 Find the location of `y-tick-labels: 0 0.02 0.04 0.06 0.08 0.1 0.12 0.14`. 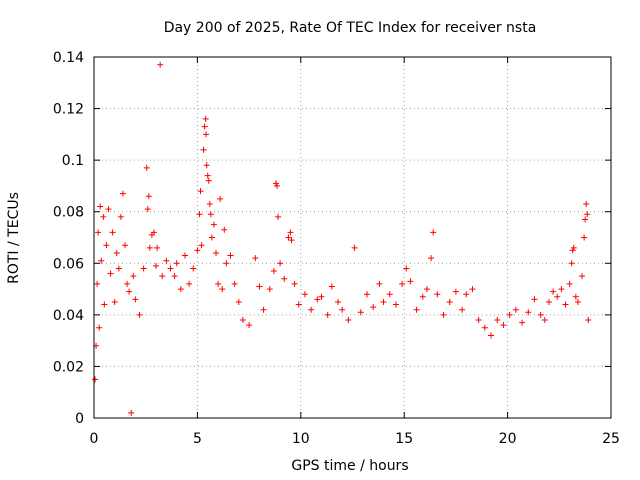

y-tick-labels: 0 0.02 0.04 0.06 0.08 0.1 0.12 0.14 is located at coordinates (68, 238).